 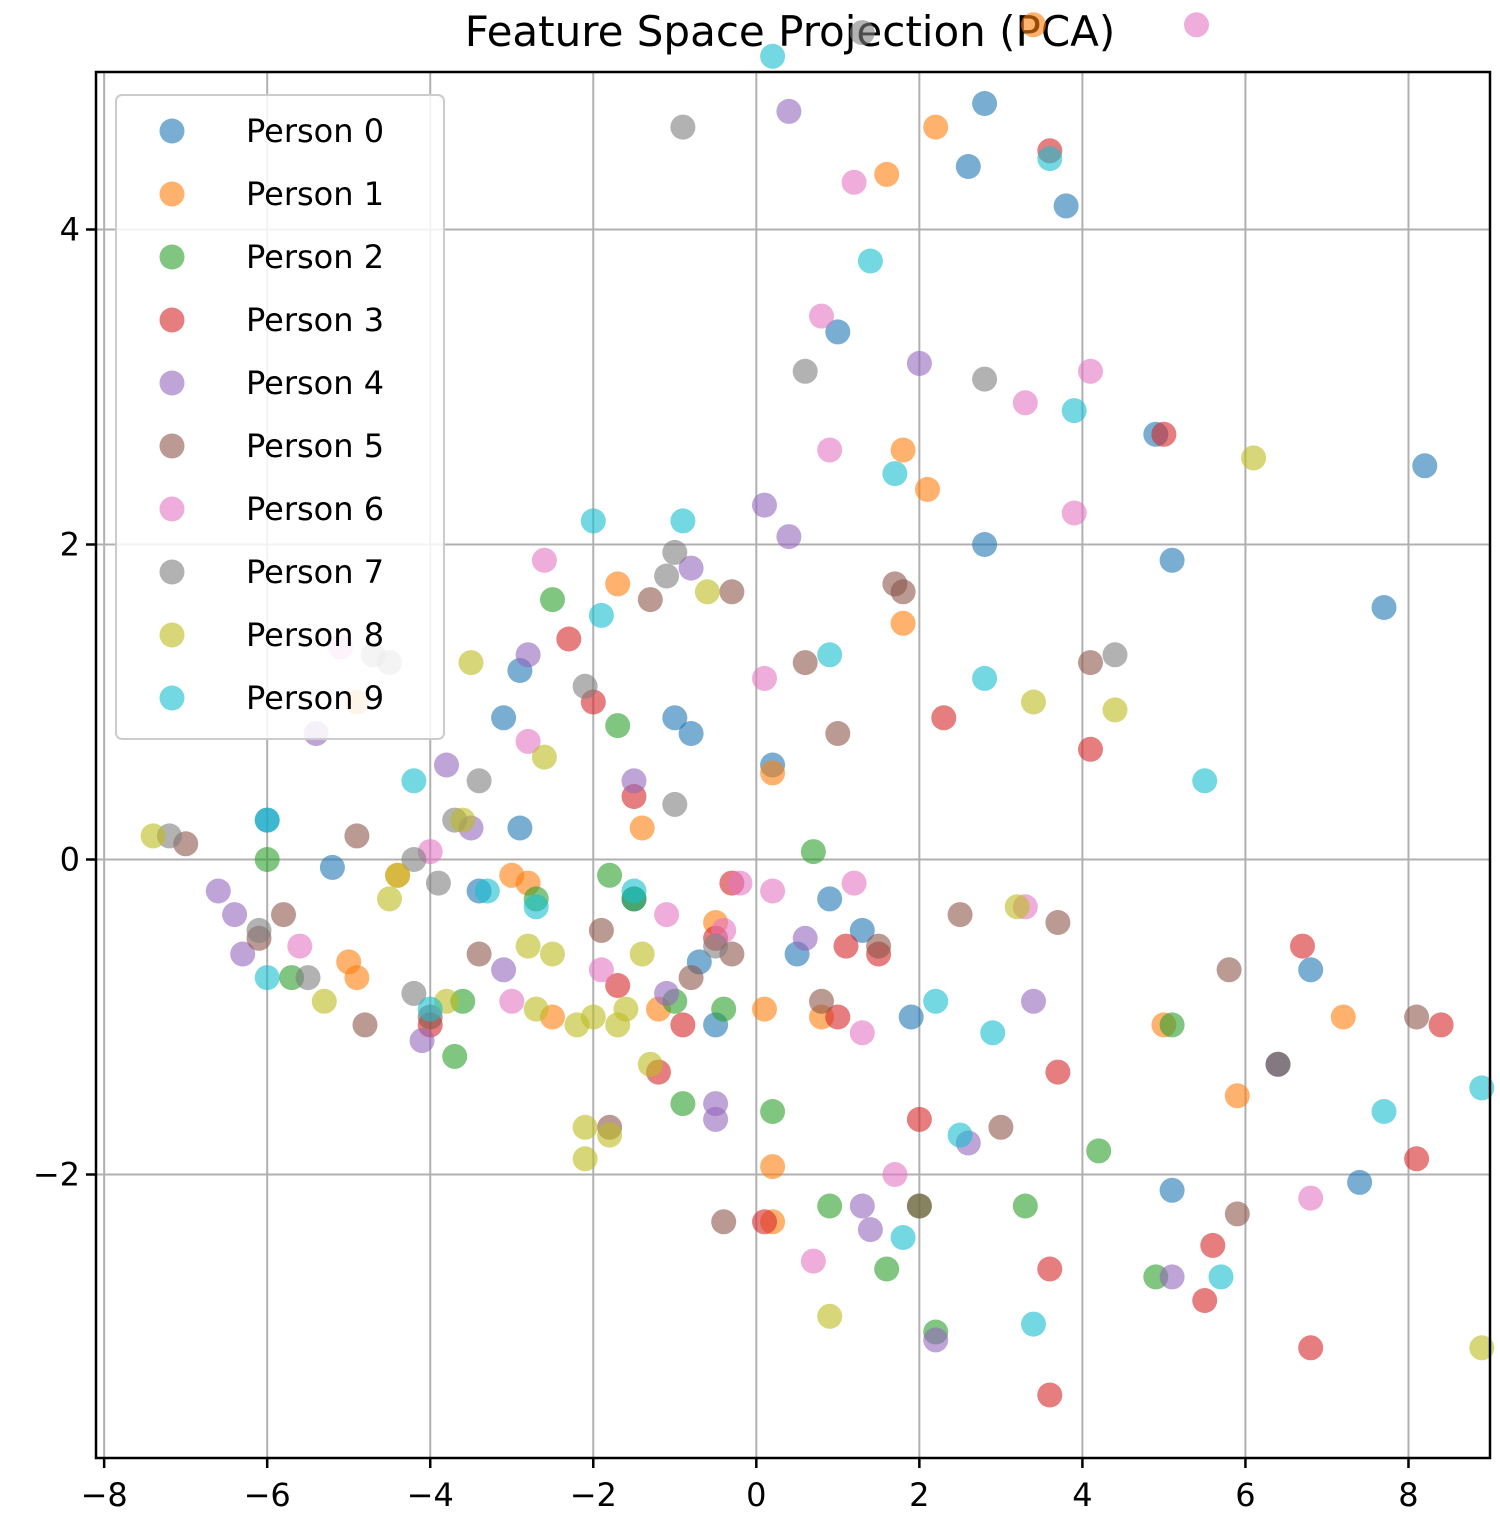 What do you see at coordinates (315, 320) in the screenshot?
I see `legend-label: Person 3` at bounding box center [315, 320].